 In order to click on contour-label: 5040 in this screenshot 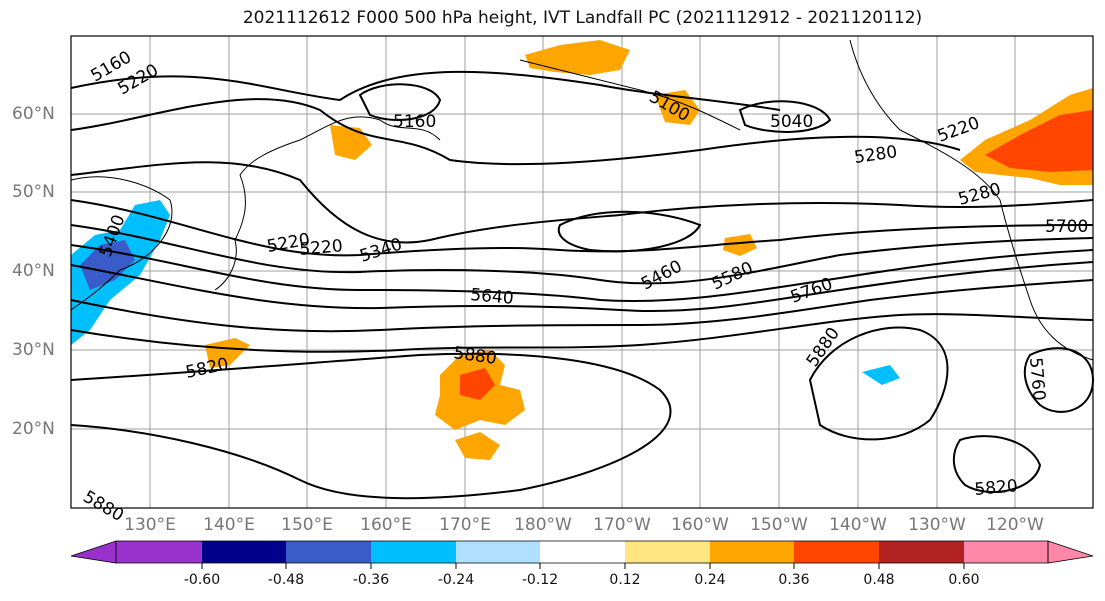, I will do `click(791, 122)`.